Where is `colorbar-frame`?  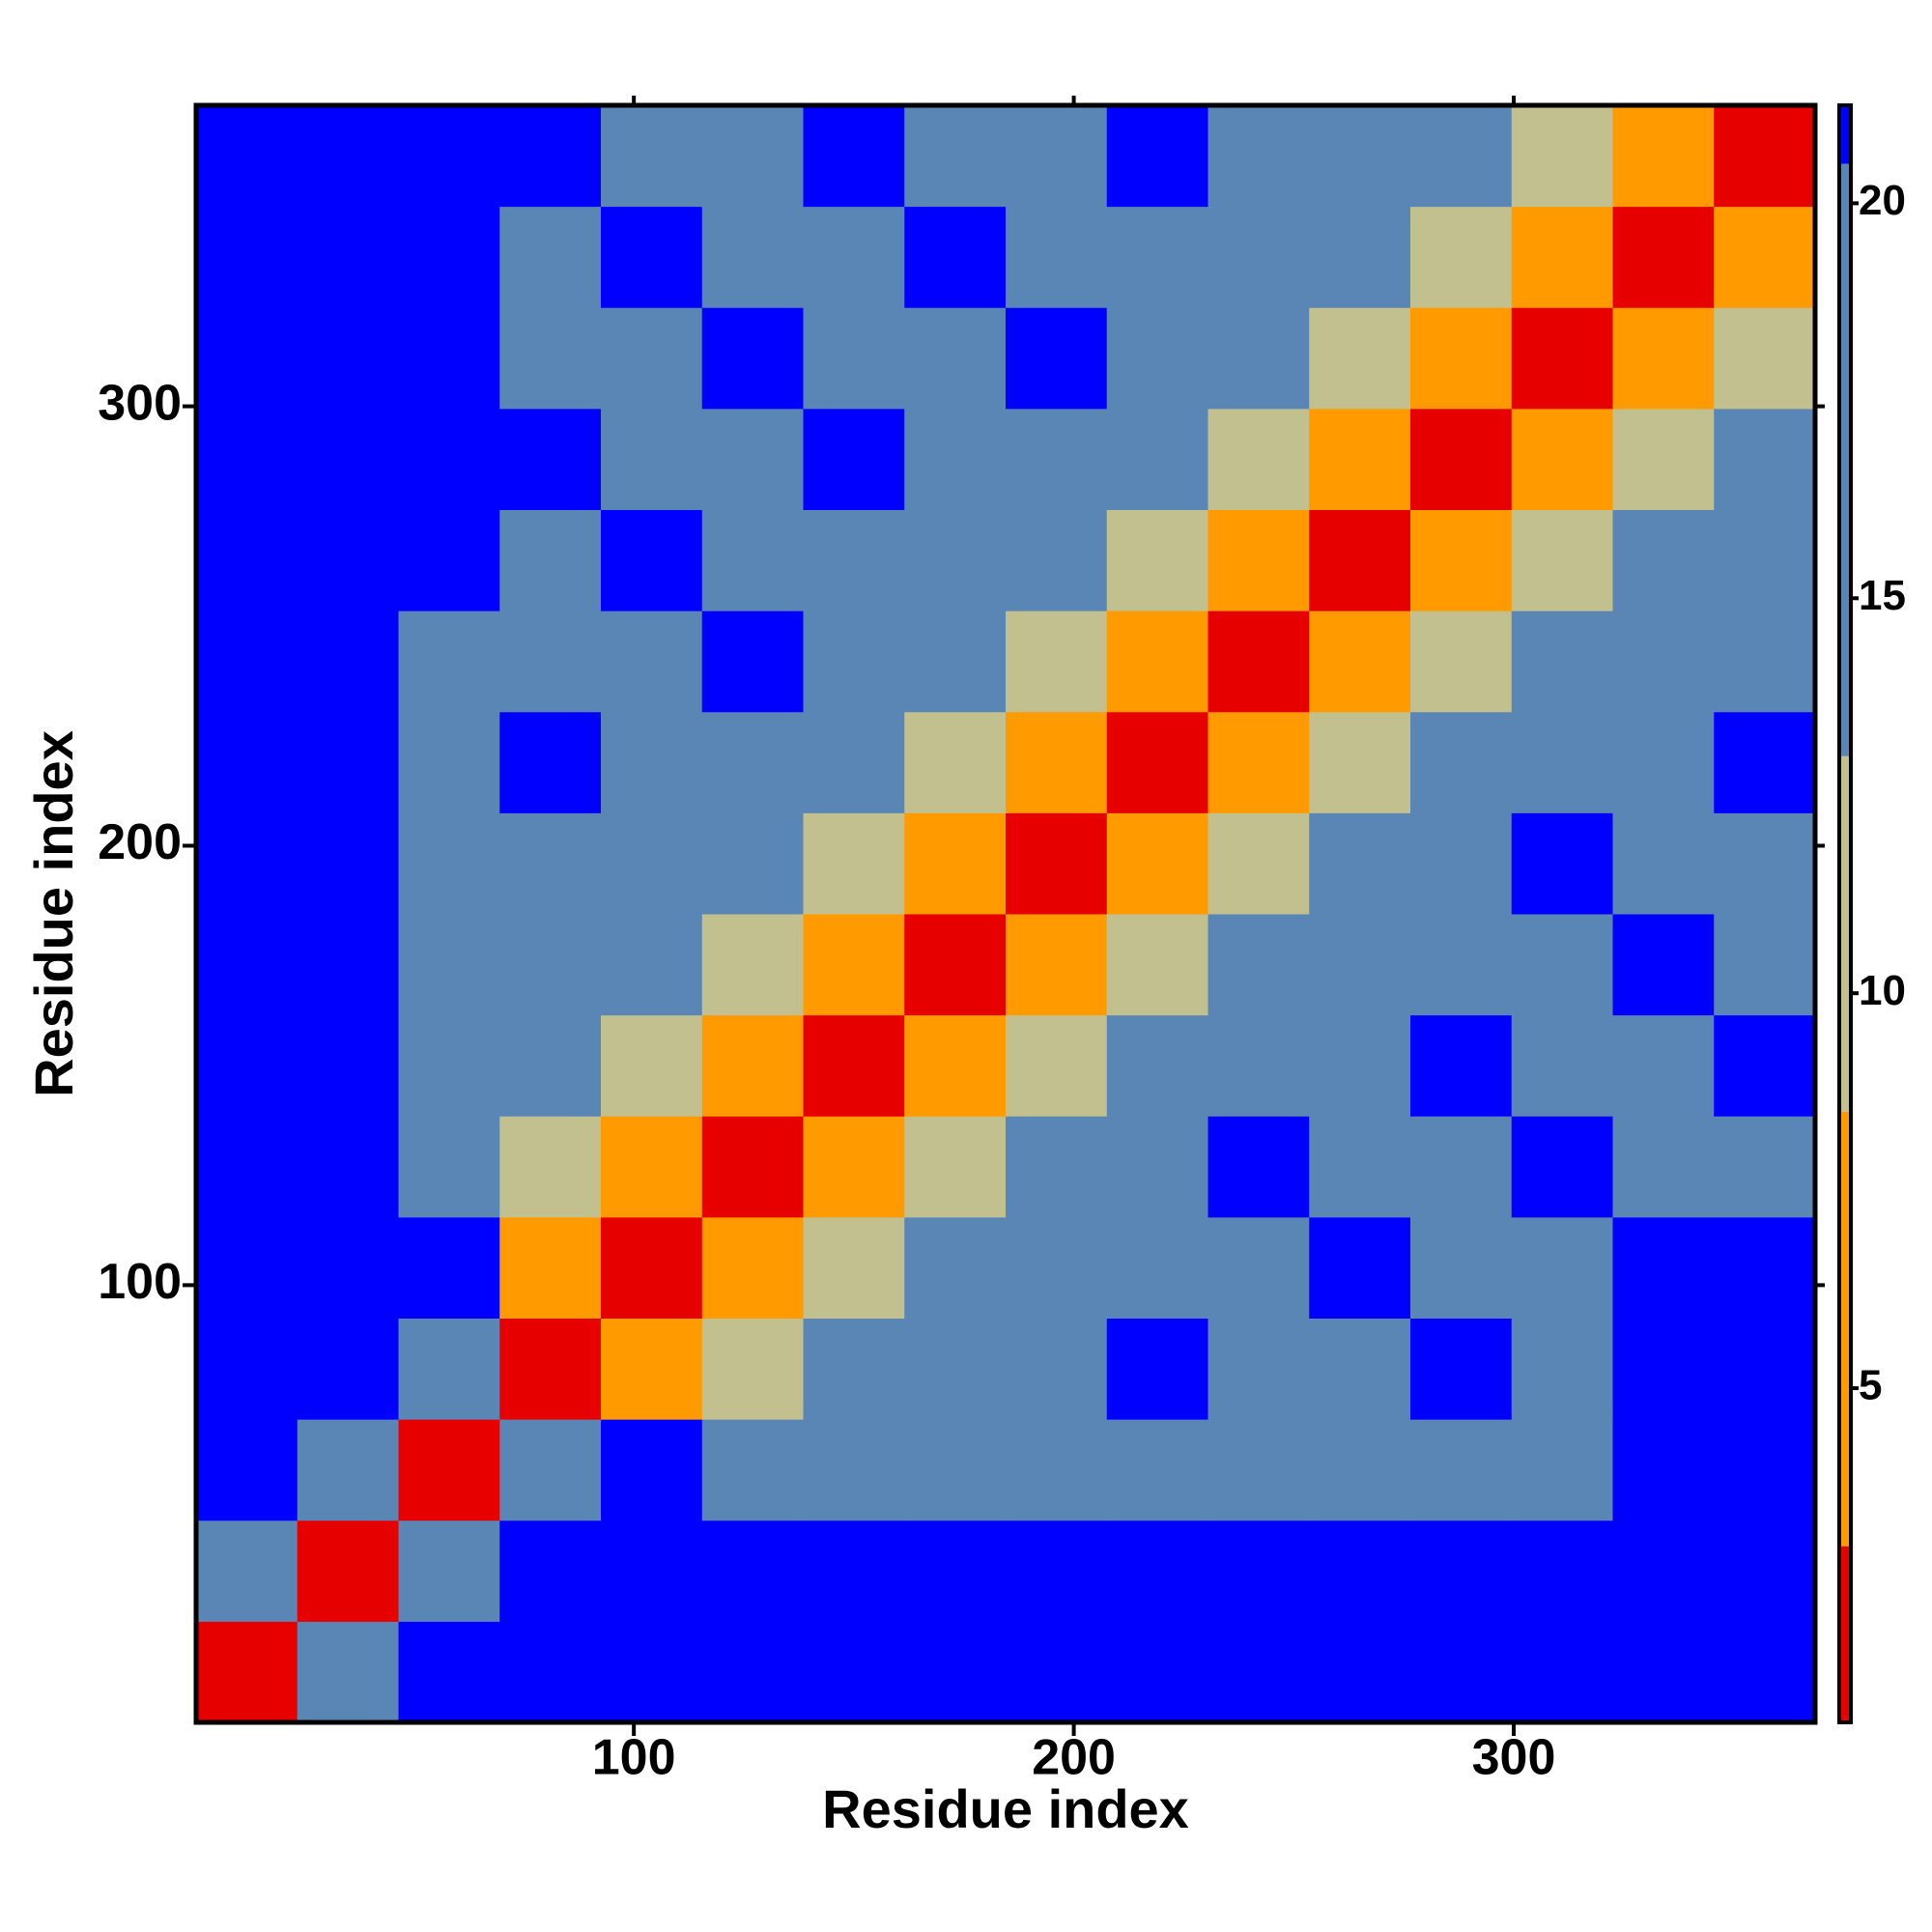 colorbar-frame is located at coordinates (1845, 913).